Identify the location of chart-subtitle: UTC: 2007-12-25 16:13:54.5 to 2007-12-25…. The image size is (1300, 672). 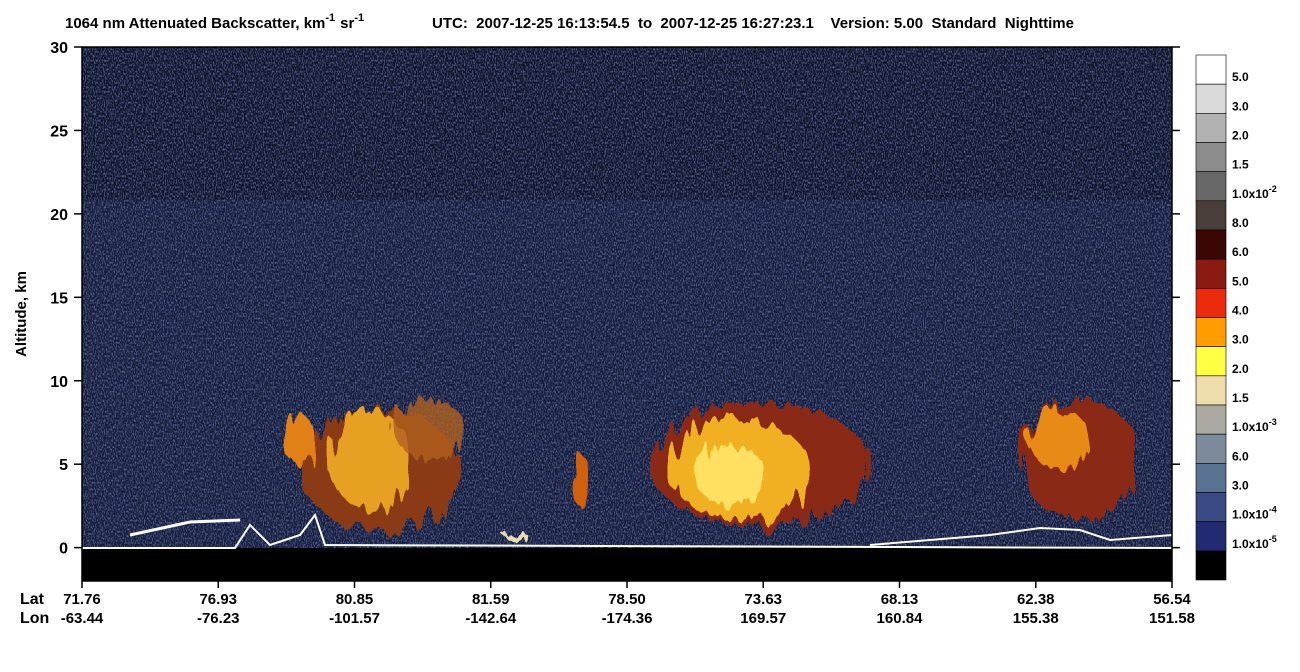
(753, 23).